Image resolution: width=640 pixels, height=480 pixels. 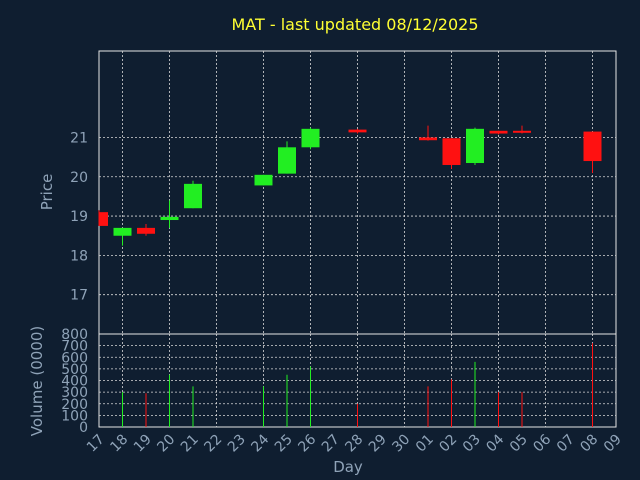 What do you see at coordinates (79, 296) in the screenshot?
I see `price-y-tick-label: 17` at bounding box center [79, 296].